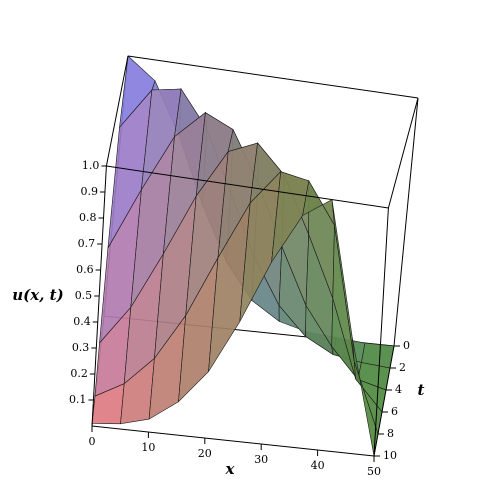 This screenshot has width=500, height=500. Describe the element at coordinates (390, 455) in the screenshot. I see `t-tick-label: 10` at that location.